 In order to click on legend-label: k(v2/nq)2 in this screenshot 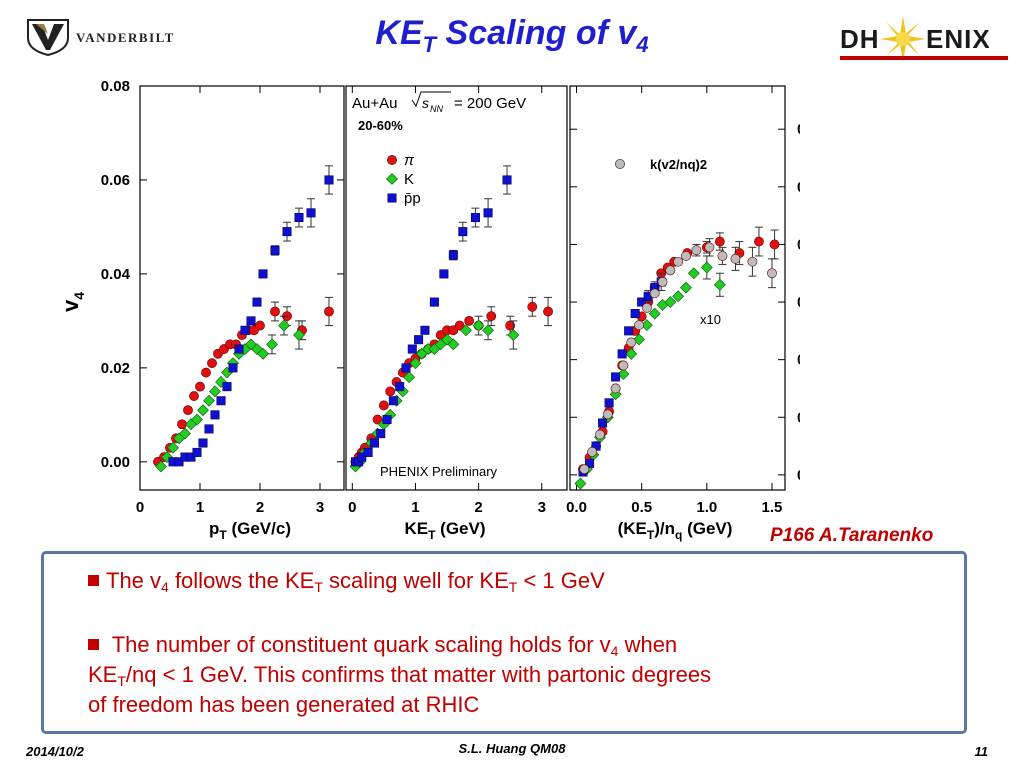, I will do `click(678, 164)`.